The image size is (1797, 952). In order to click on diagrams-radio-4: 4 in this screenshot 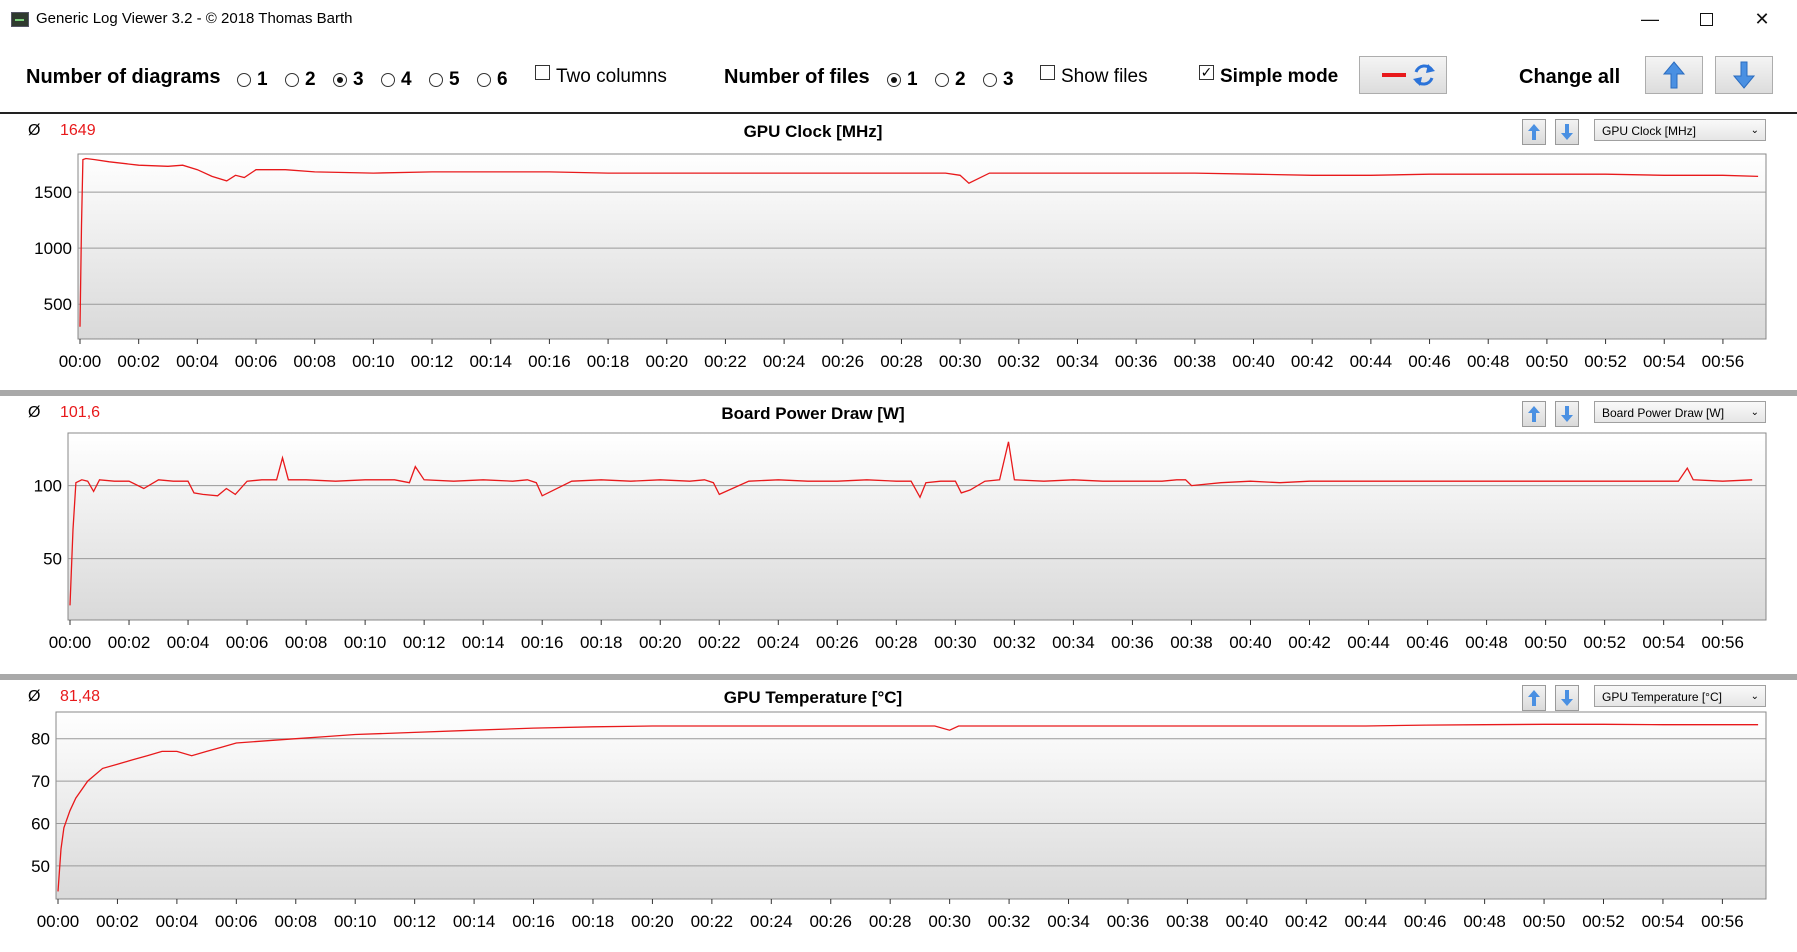, I will do `click(396, 80)`.